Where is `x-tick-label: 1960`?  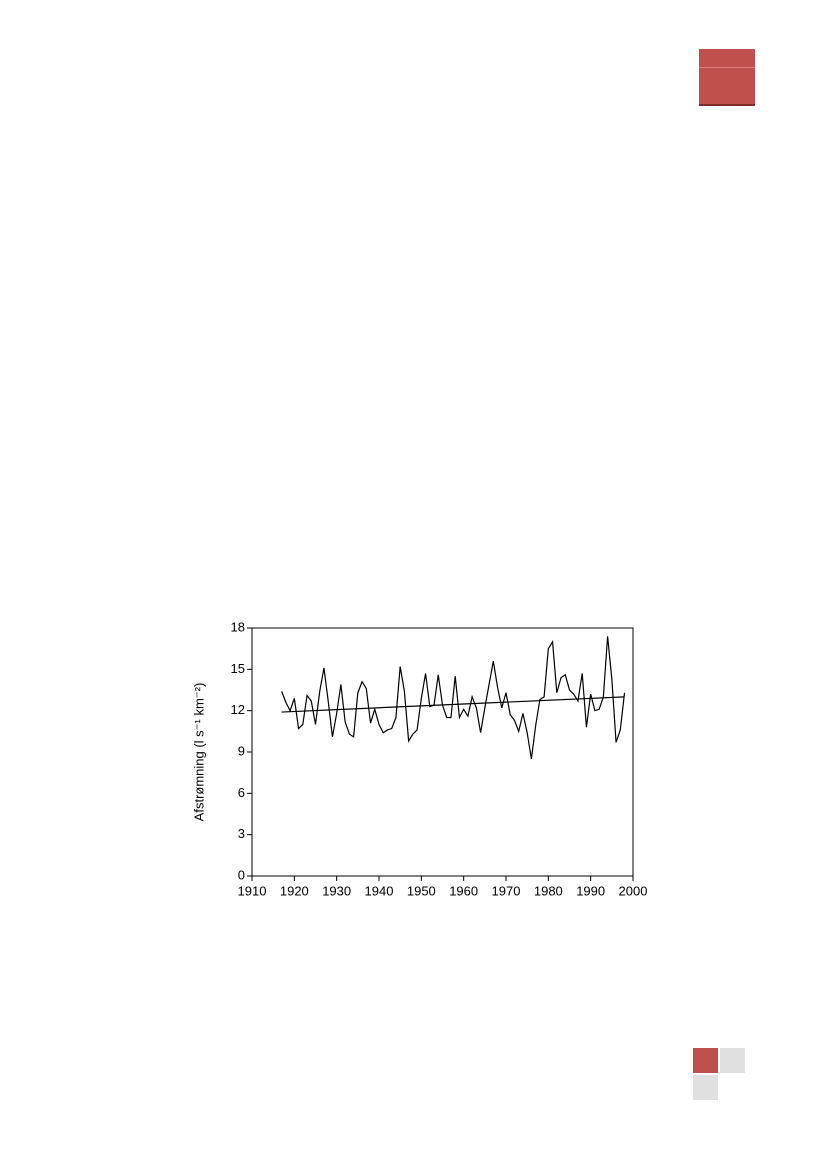
x-tick-label: 1960 is located at coordinates (463, 890).